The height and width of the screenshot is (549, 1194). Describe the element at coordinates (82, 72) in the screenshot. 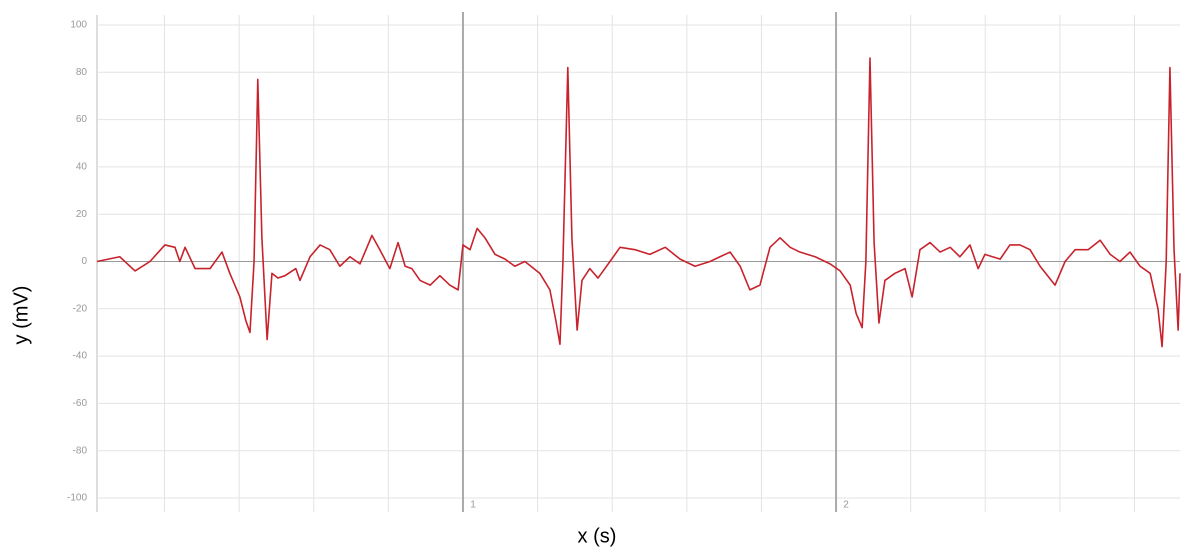

I see `y-tick-label: 80` at that location.